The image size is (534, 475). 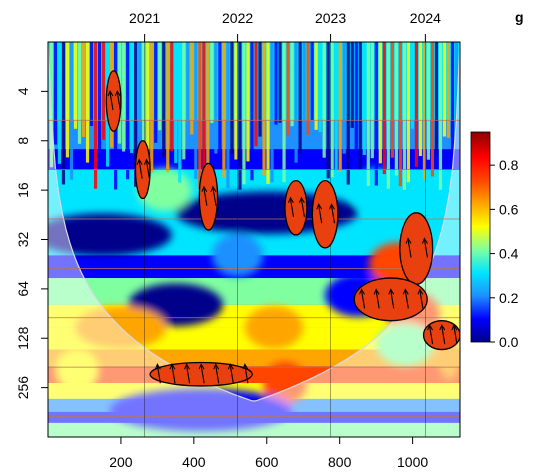 I want to click on year-tick-label: 2021, so click(x=144, y=18).